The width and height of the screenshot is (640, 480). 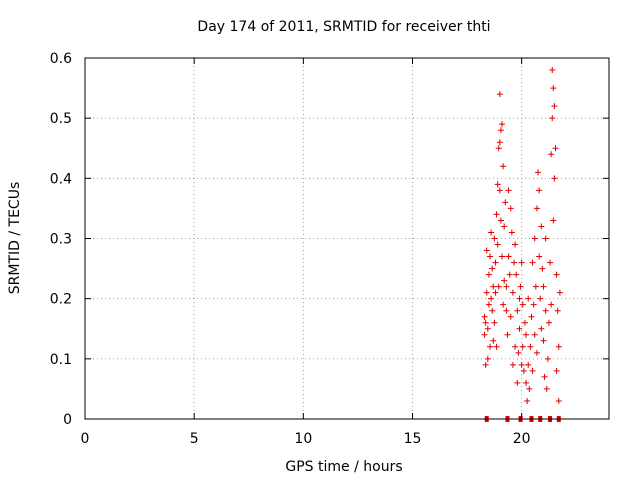 What do you see at coordinates (15, 238) in the screenshot?
I see `y-axis-label: SRMTID / TECUs` at bounding box center [15, 238].